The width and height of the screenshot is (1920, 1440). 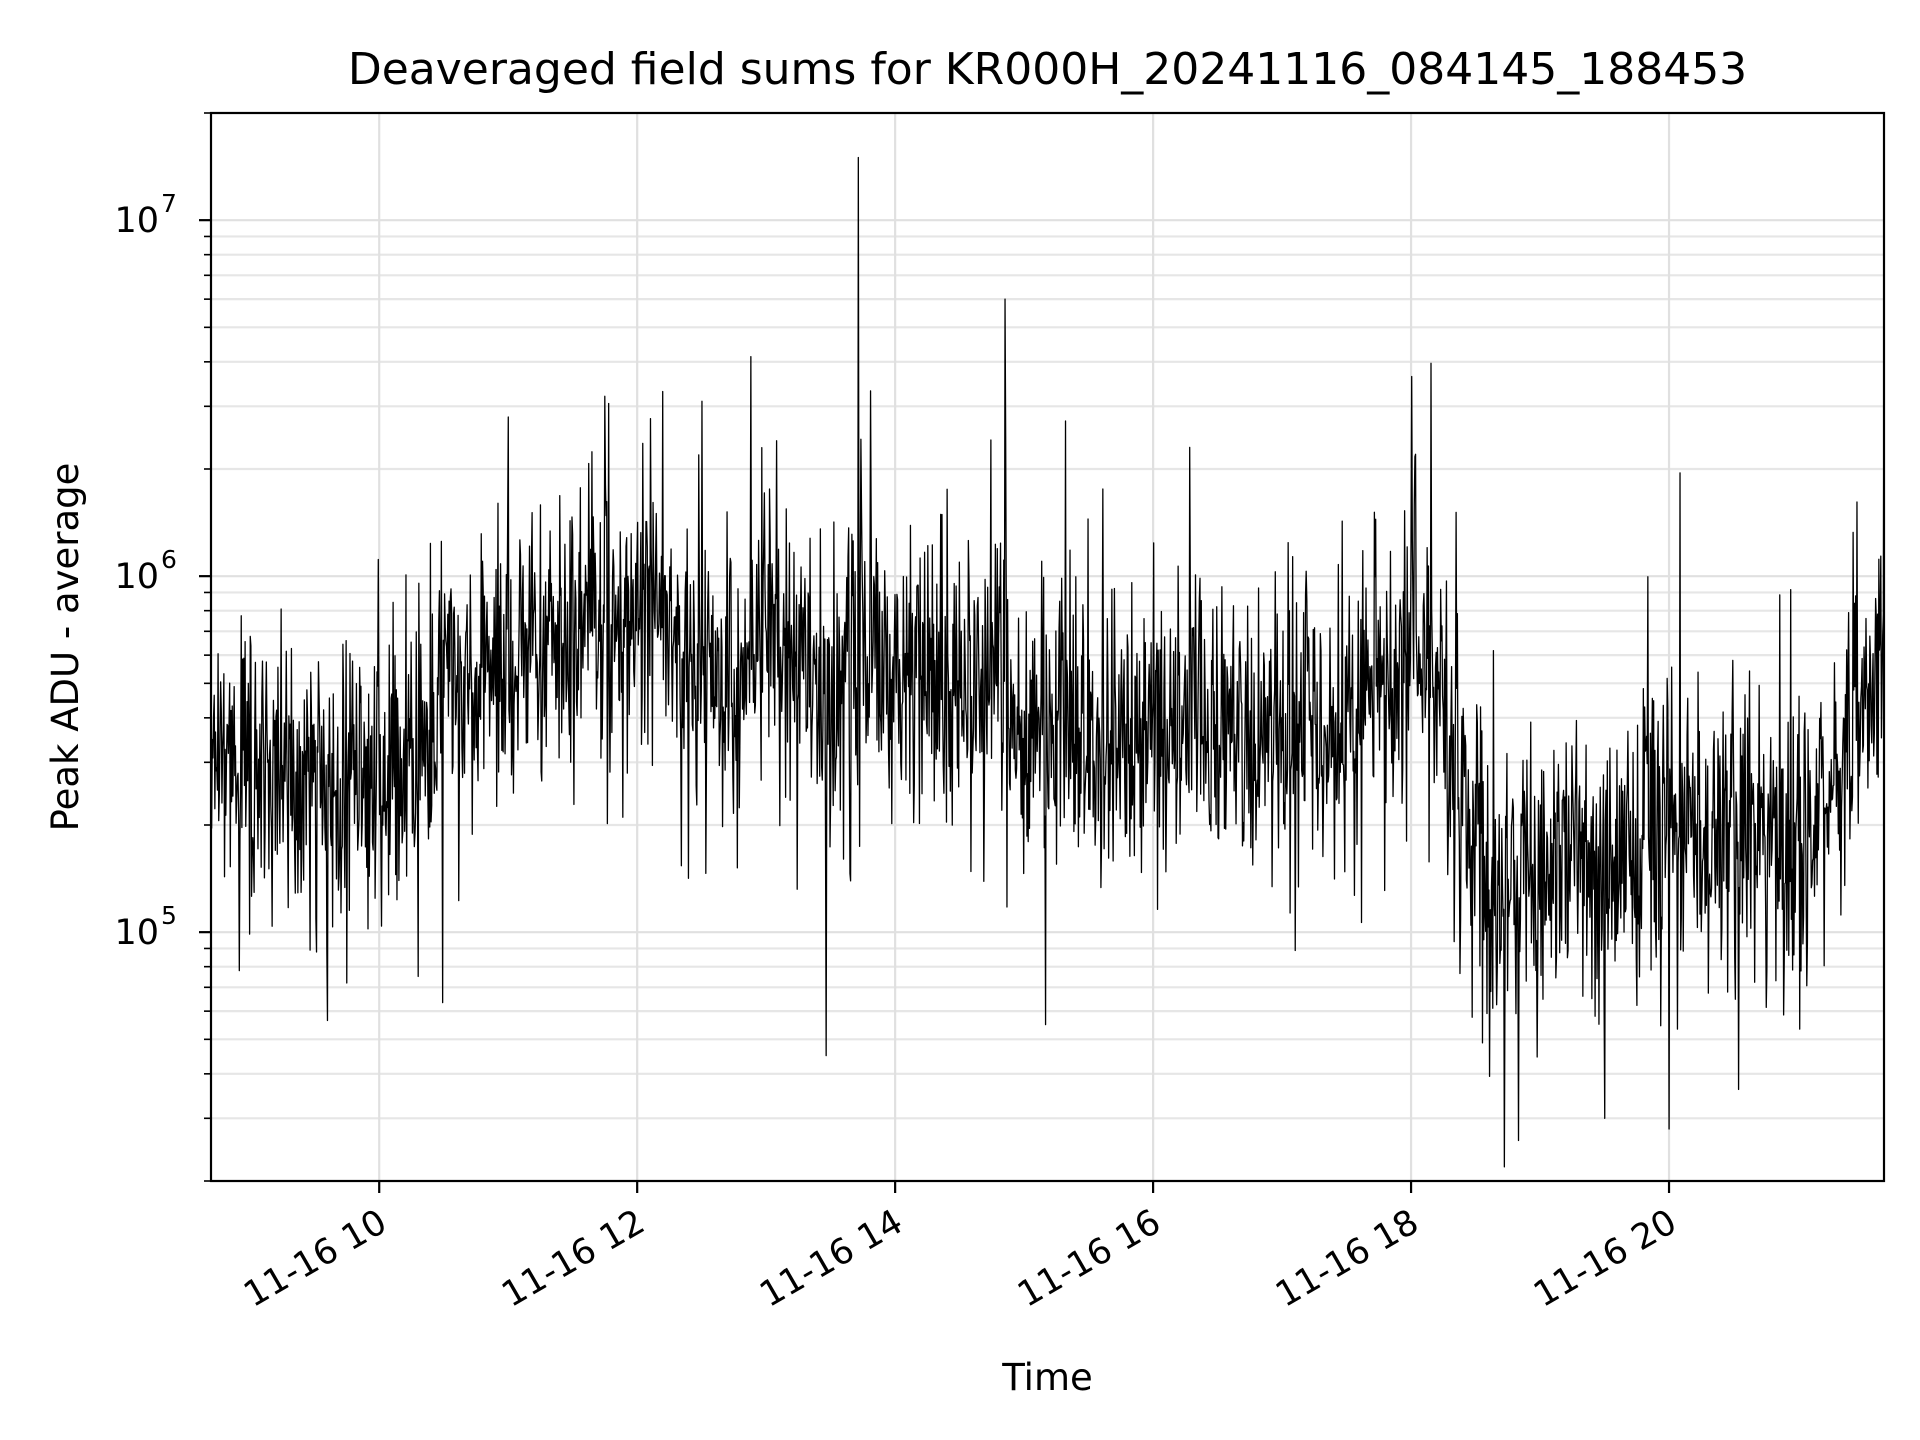 I want to click on y-axis-label: Peak ADU - average, so click(x=65, y=647).